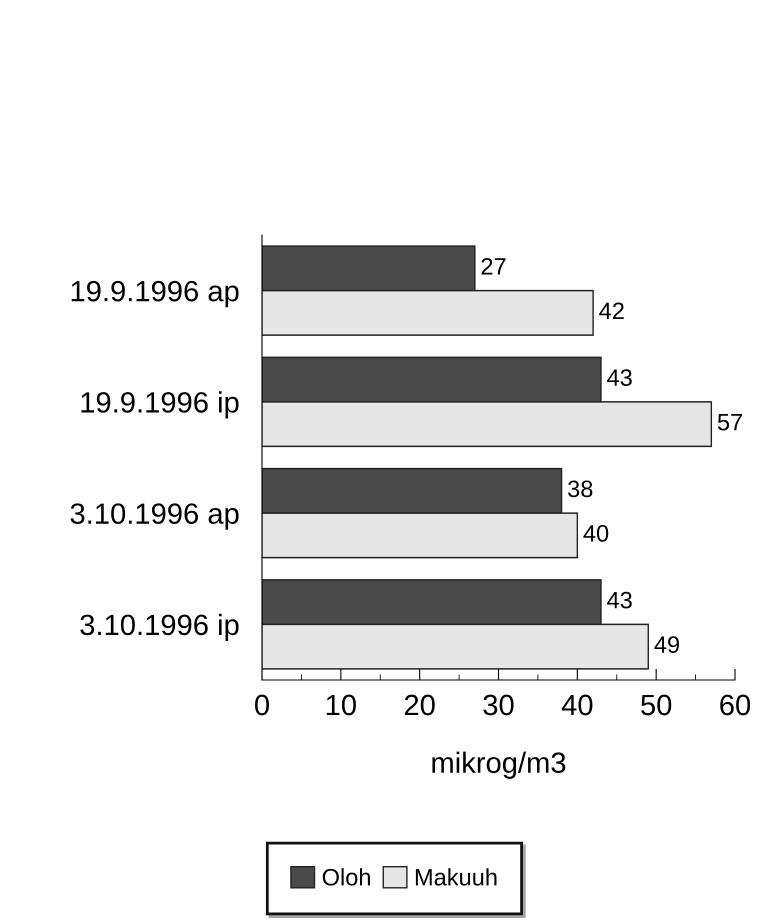 This screenshot has width=758, height=924. Describe the element at coordinates (456, 877) in the screenshot. I see `legend-label: Makuuh` at that location.